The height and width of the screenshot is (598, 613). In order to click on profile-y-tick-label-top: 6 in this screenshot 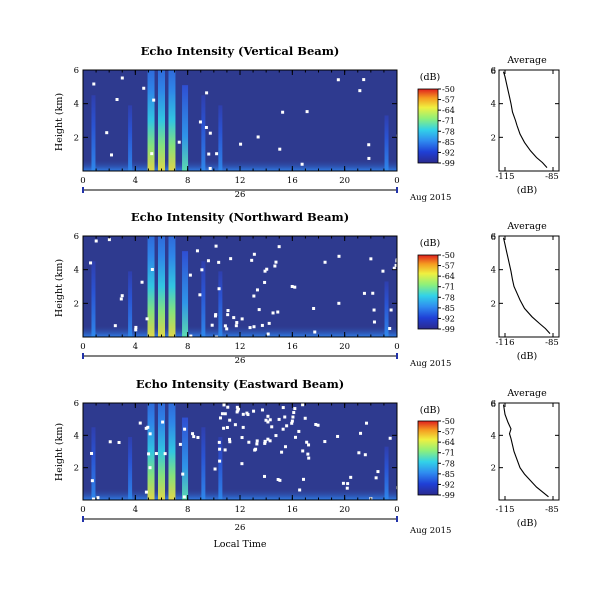, I will do `click(493, 72)`.